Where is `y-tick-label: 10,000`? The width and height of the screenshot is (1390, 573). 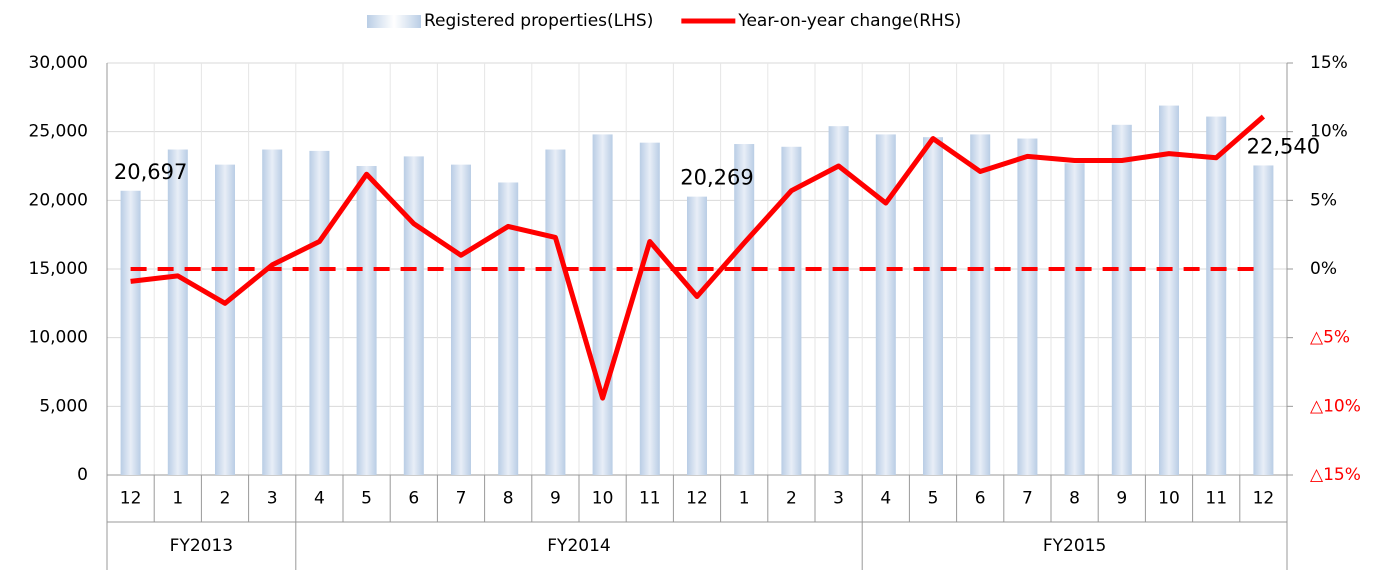
y-tick-label: 10,000 is located at coordinates (58, 338).